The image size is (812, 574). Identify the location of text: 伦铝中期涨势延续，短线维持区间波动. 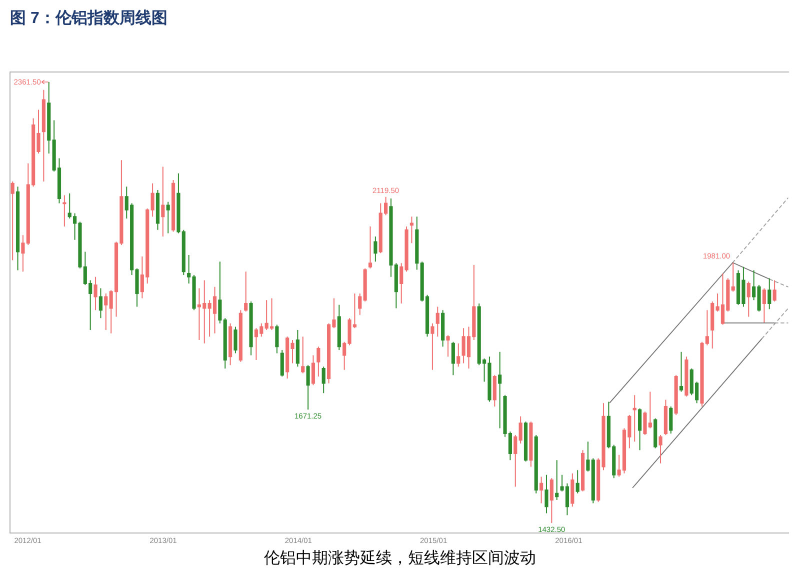
(400, 558).